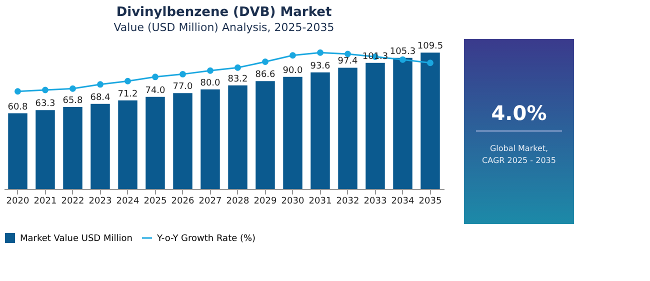  What do you see at coordinates (519, 148) in the screenshot?
I see `text: Global Market,` at bounding box center [519, 148].